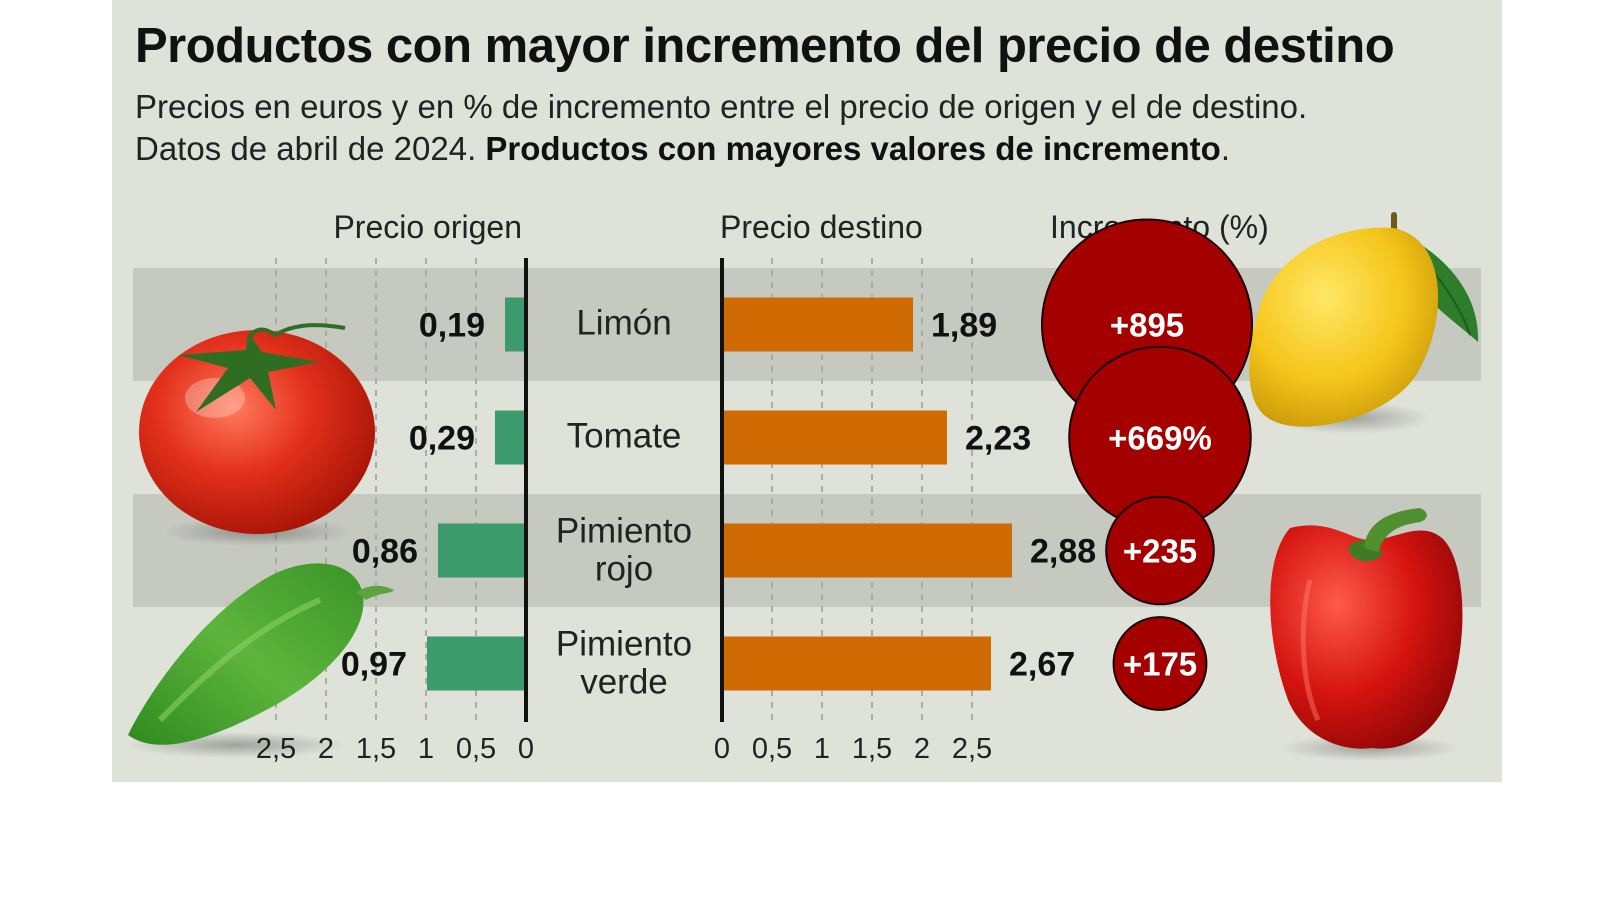  I want to click on origin-value-label: 0,86, so click(385, 552).